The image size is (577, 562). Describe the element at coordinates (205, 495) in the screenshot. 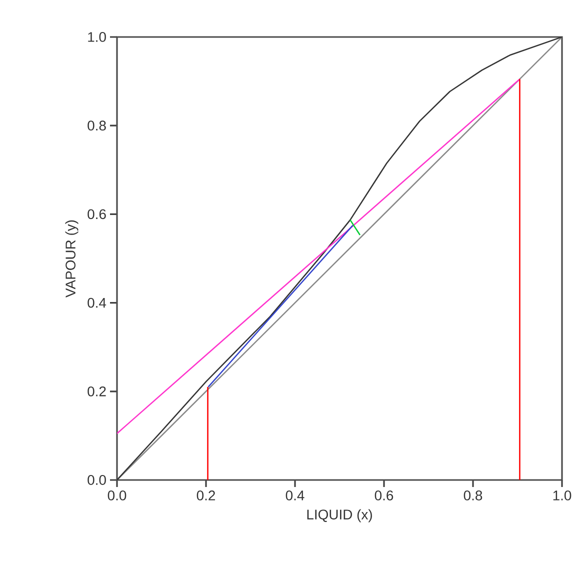

I see `x-tick-label: 0.2` at that location.